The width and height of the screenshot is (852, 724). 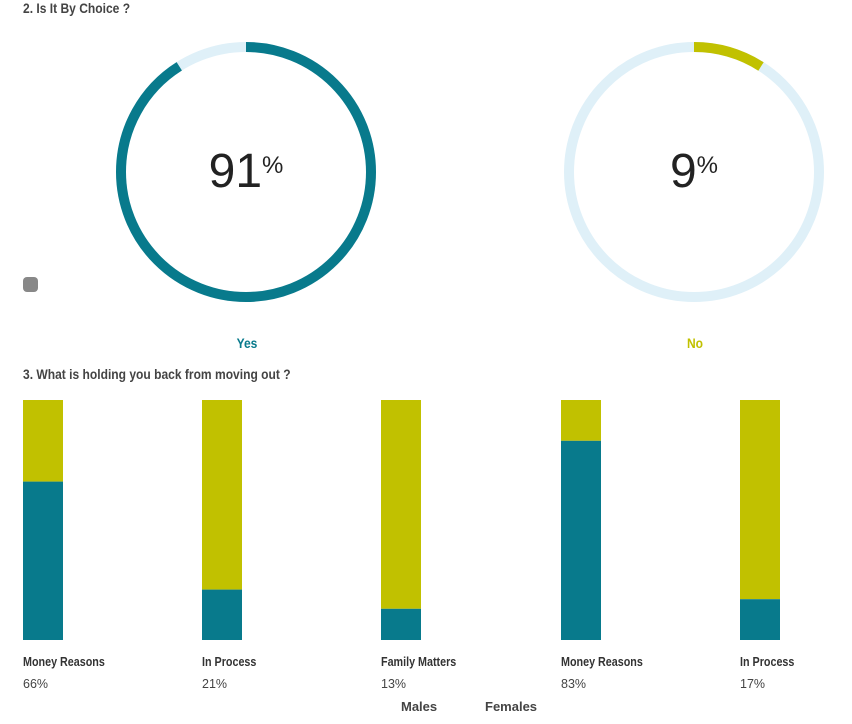 What do you see at coordinates (247, 343) in the screenshot?
I see `yes-label: Yes` at bounding box center [247, 343].